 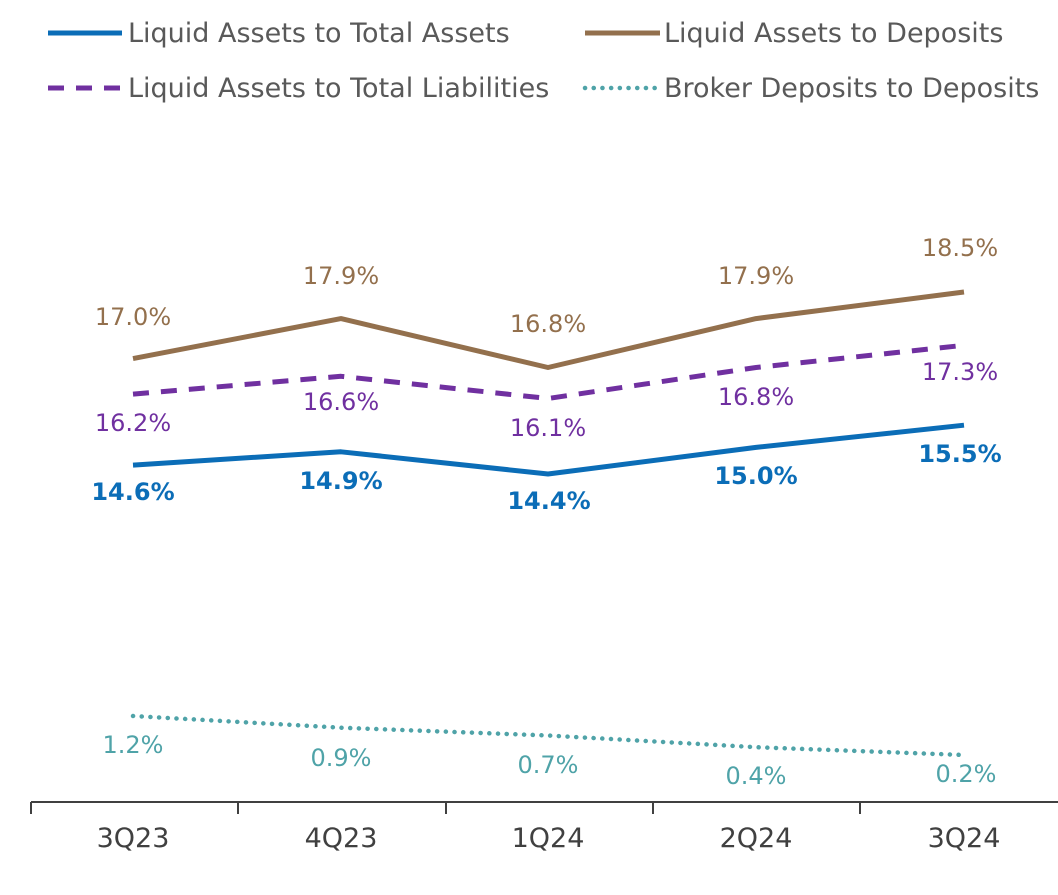 What do you see at coordinates (959, 454) in the screenshot?
I see `data-label-s1-p5: 15.5%` at bounding box center [959, 454].